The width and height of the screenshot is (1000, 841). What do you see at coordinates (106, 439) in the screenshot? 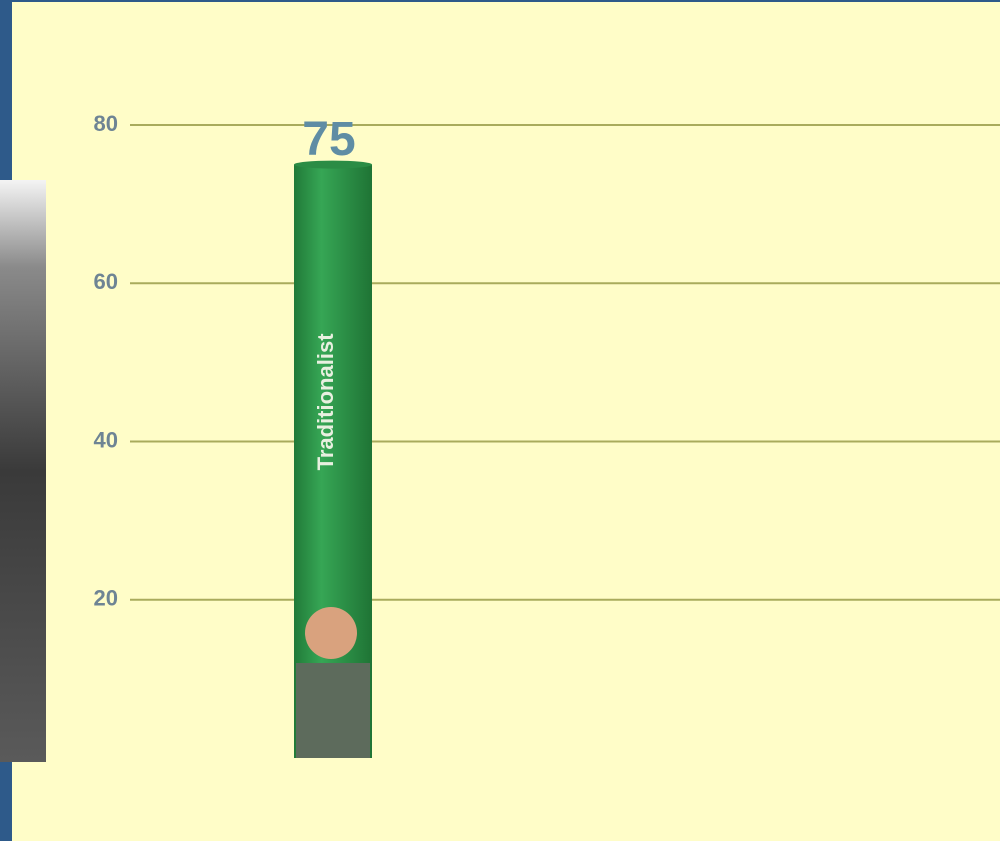
I see `y-tick-label: 40` at bounding box center [106, 439].